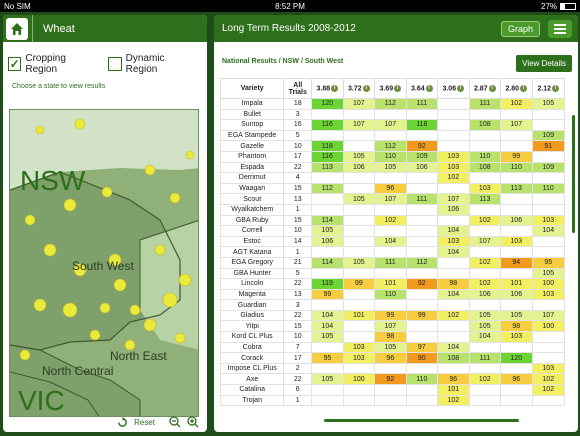 The width and height of the screenshot is (580, 436). I want to click on table-row: Gazelle 10 118 112 92 91, so click(392, 146).